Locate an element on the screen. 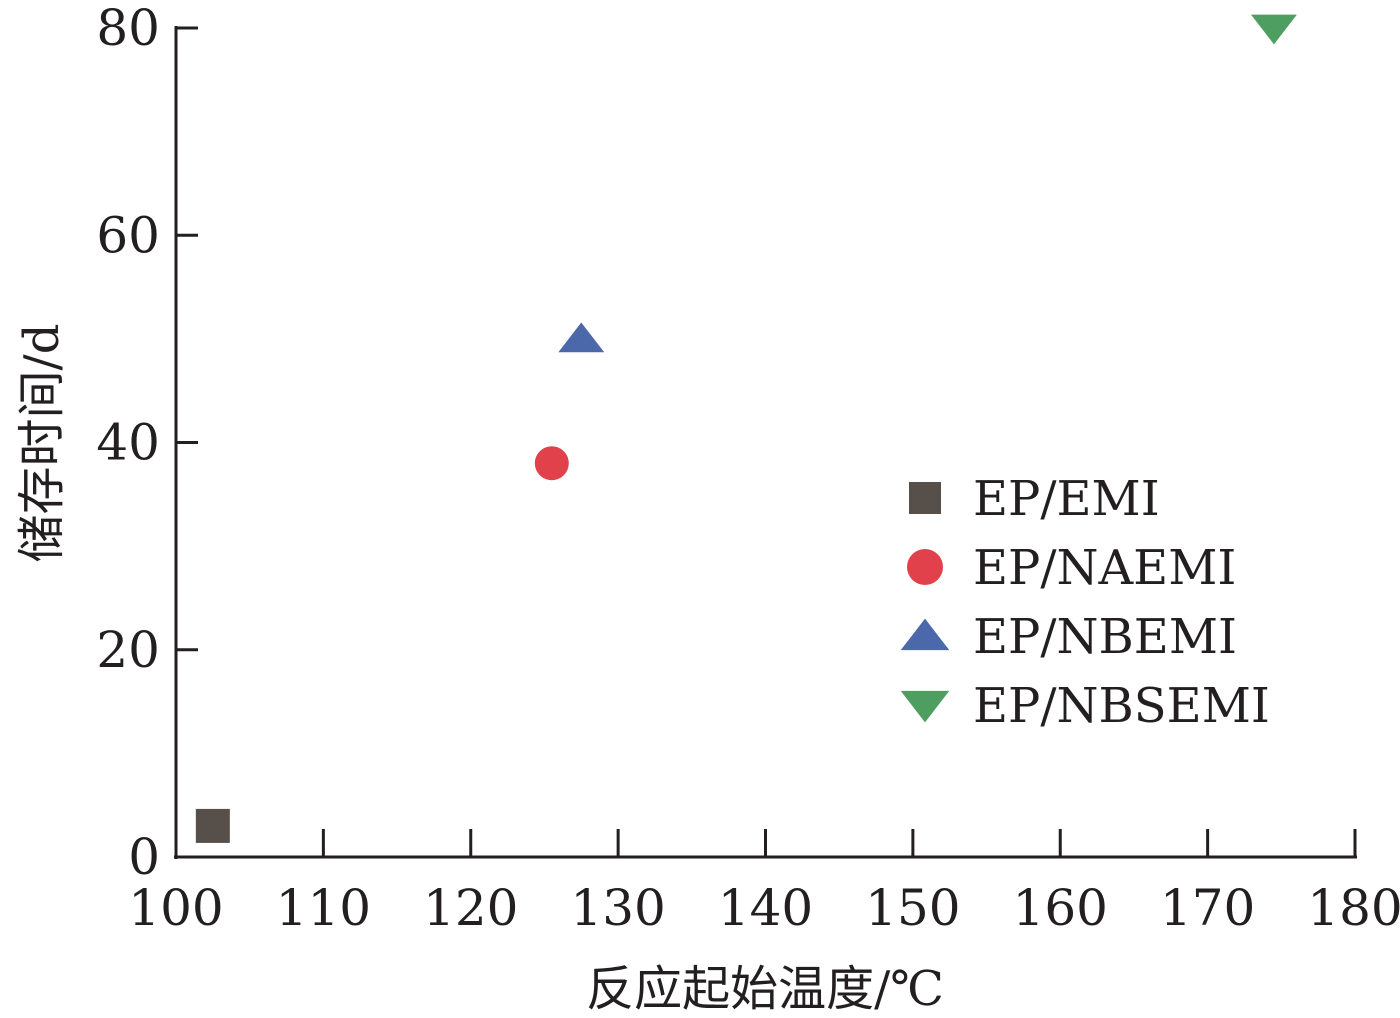  legend-label: EP/NBSEMI is located at coordinates (1121, 706).